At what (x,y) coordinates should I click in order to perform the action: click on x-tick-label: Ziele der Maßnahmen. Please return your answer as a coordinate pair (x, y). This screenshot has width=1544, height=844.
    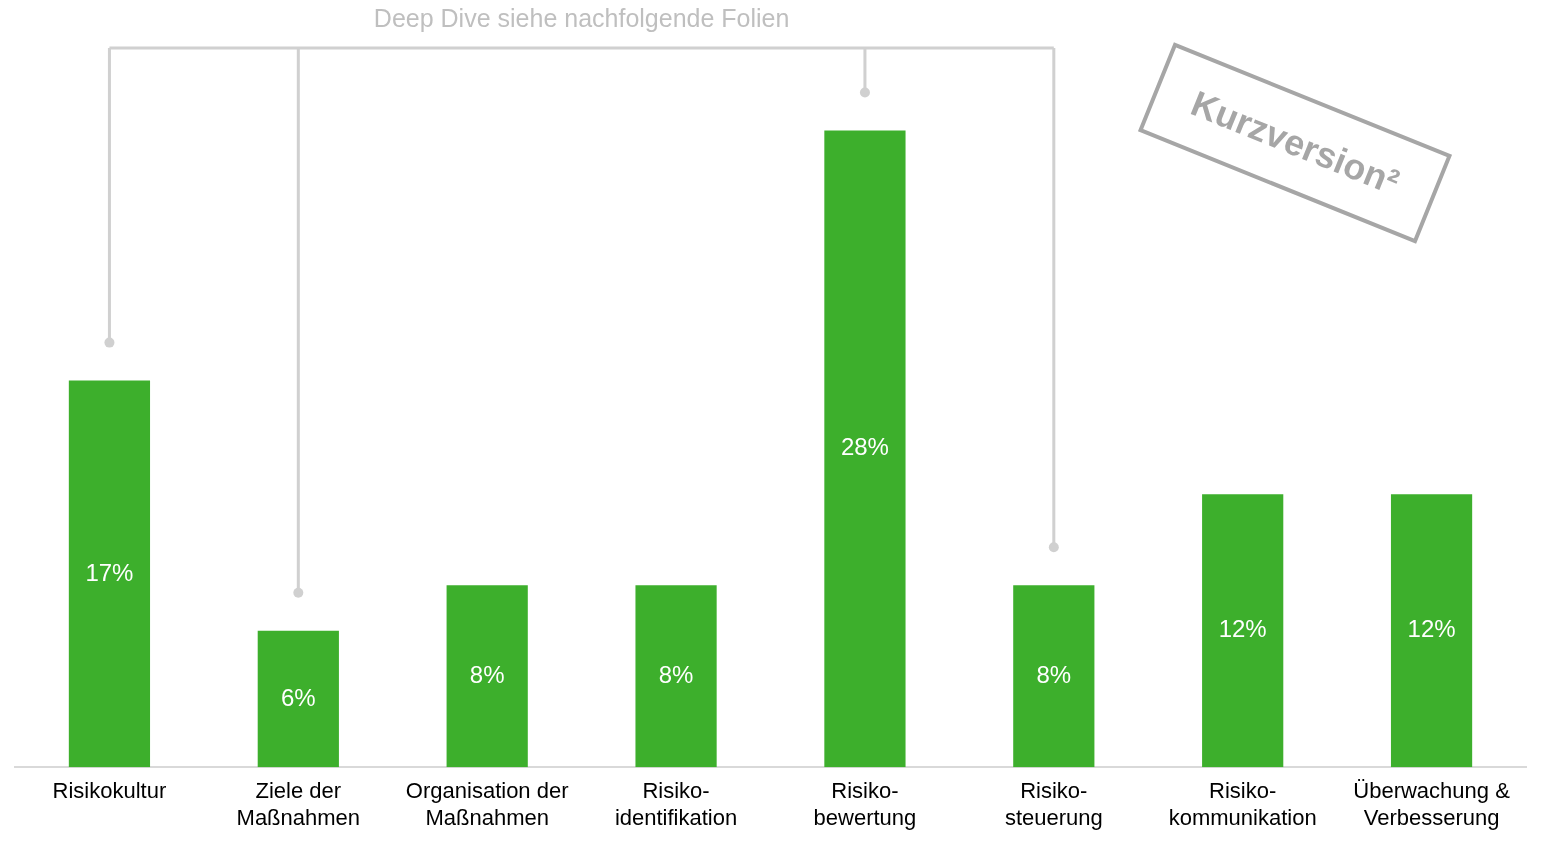
    Looking at the image, I should click on (298, 804).